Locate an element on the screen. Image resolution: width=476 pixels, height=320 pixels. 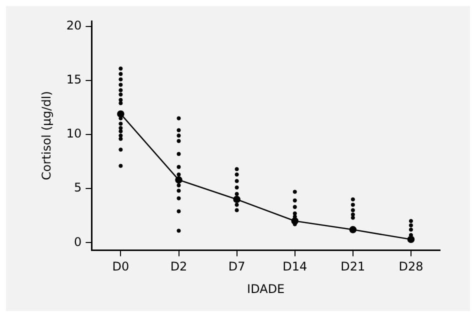
y-tick-label: 20 is located at coordinates (74, 25).